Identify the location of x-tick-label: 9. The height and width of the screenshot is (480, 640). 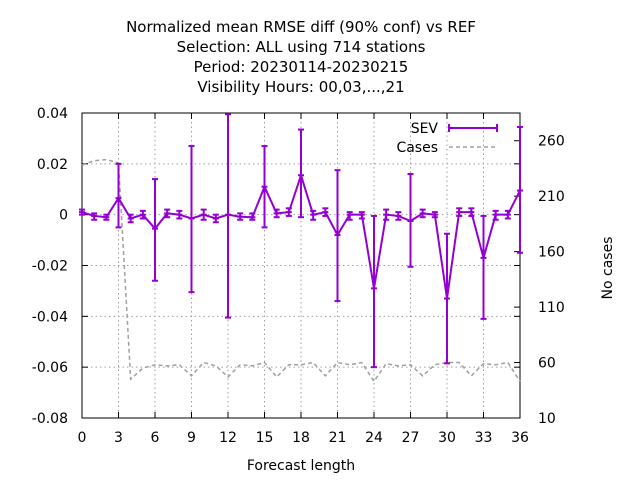
(191, 438).